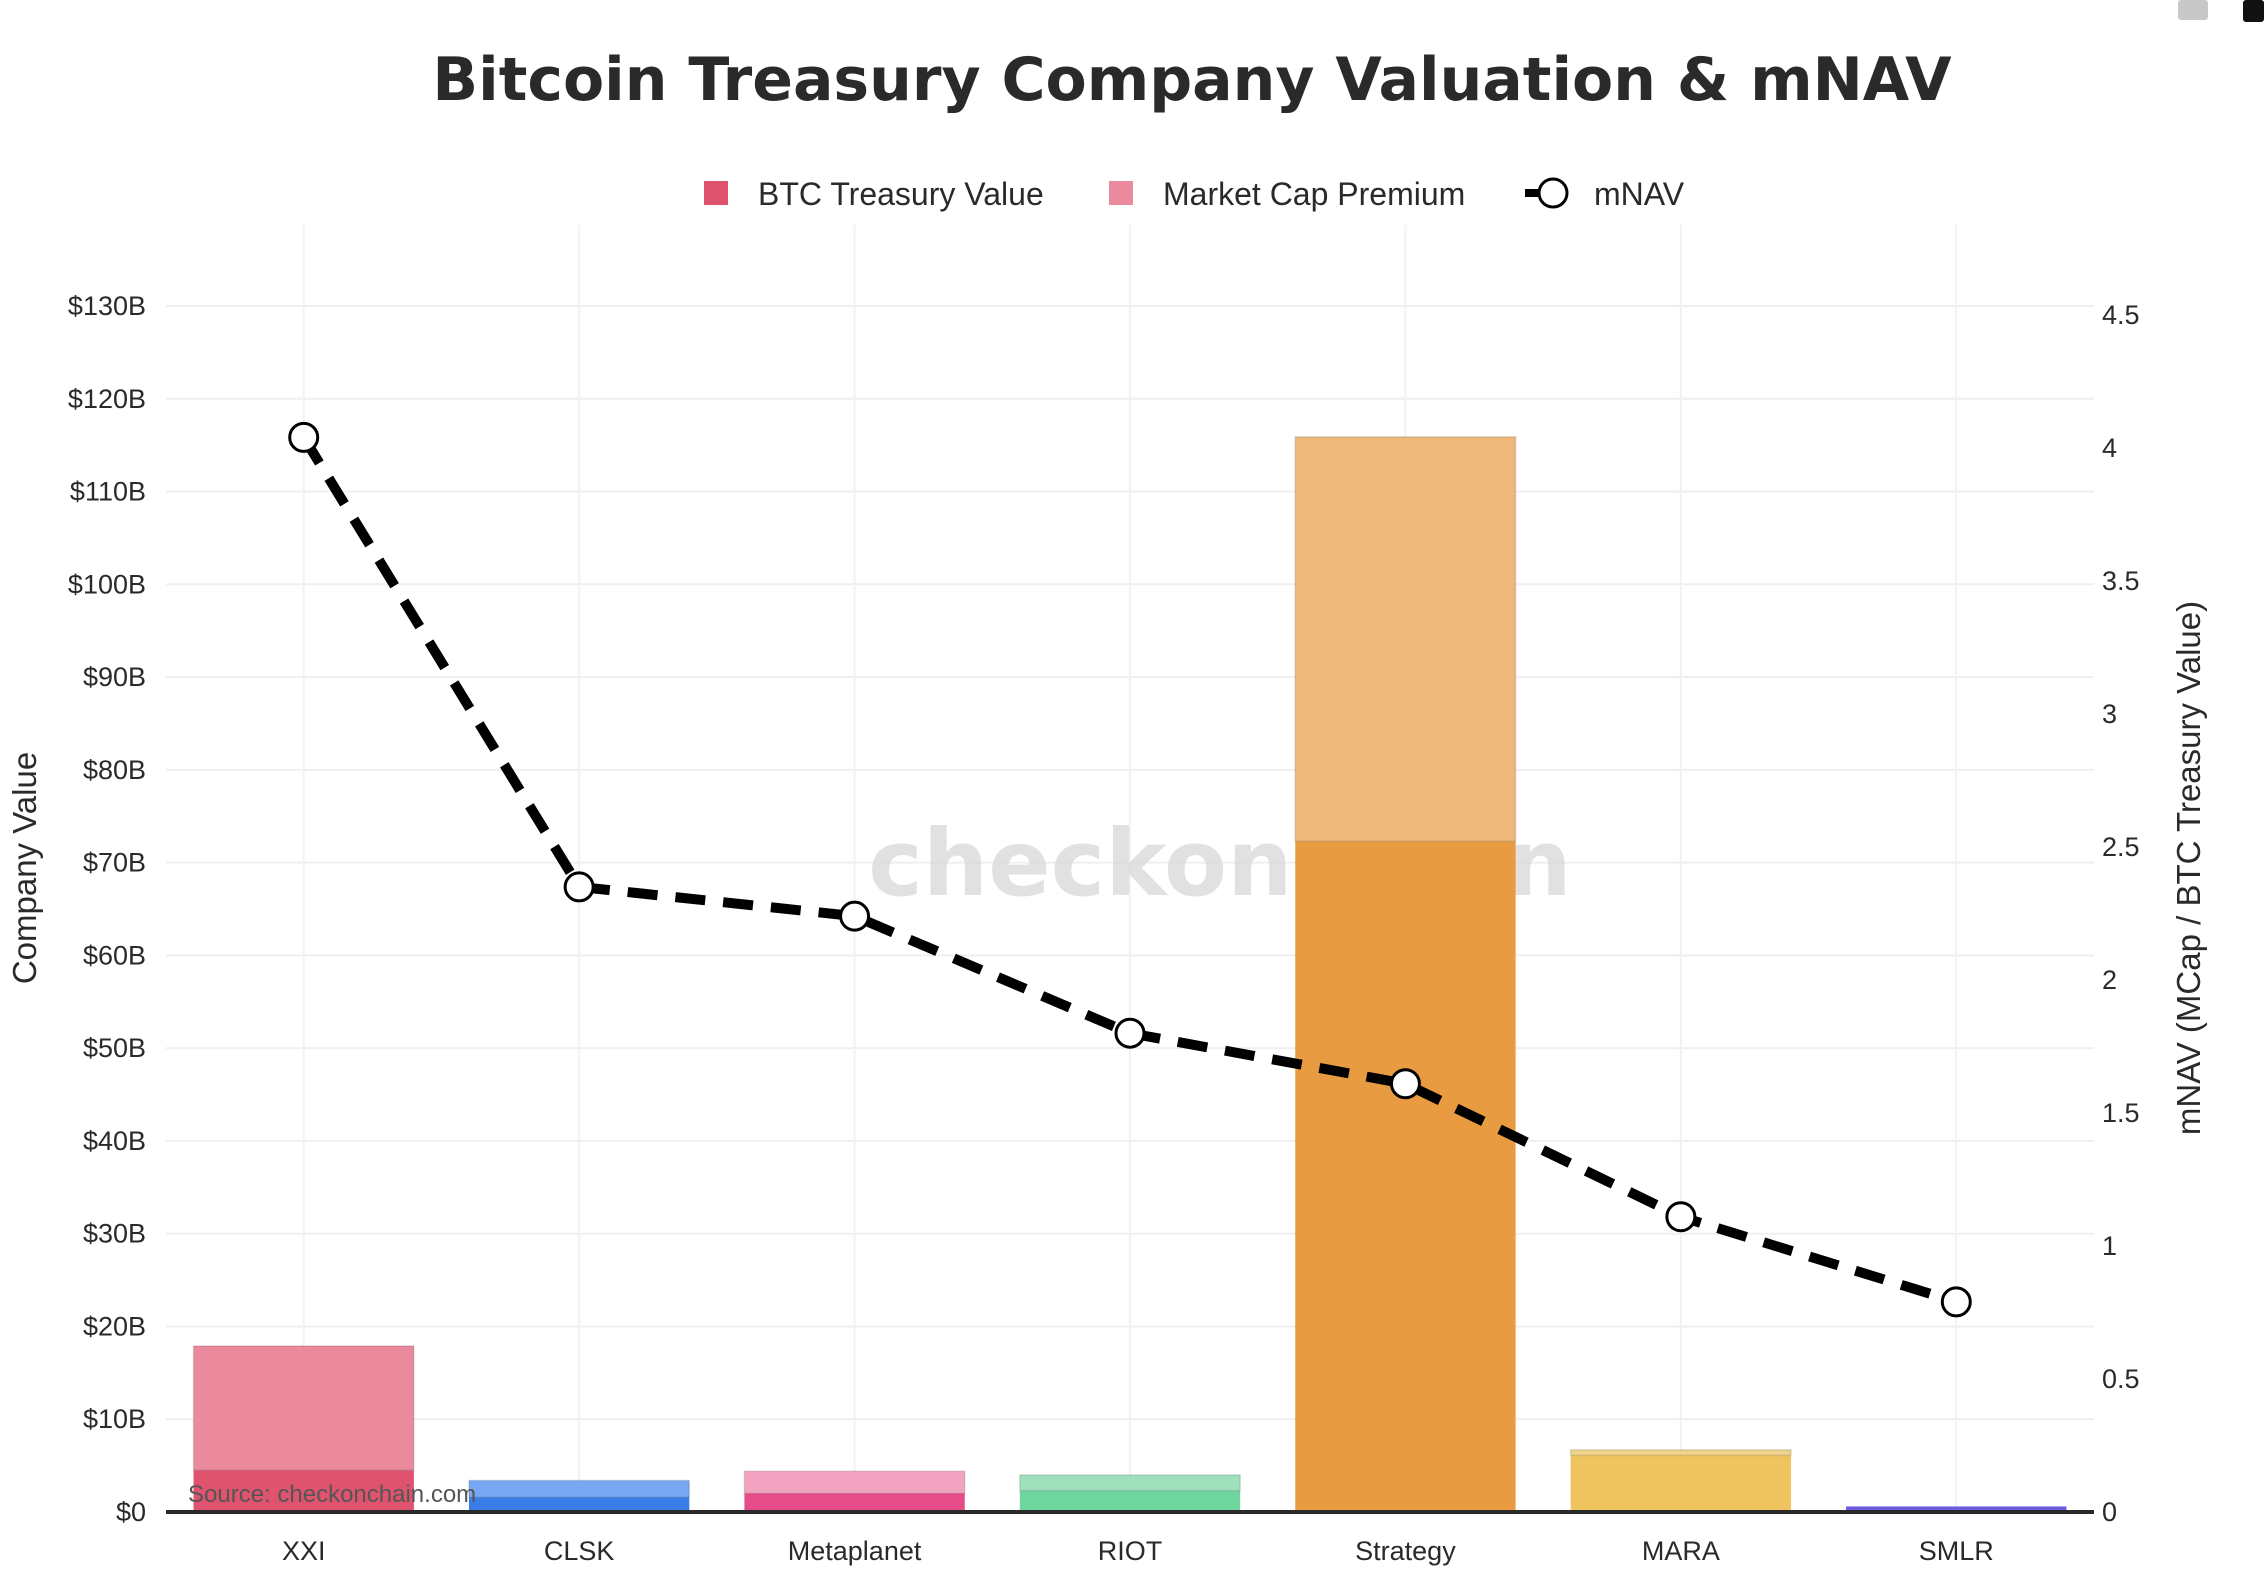 This screenshot has height=1594, width=2264. Describe the element at coordinates (2121, 847) in the screenshot. I see `y2-tick-label: 2.5` at that location.